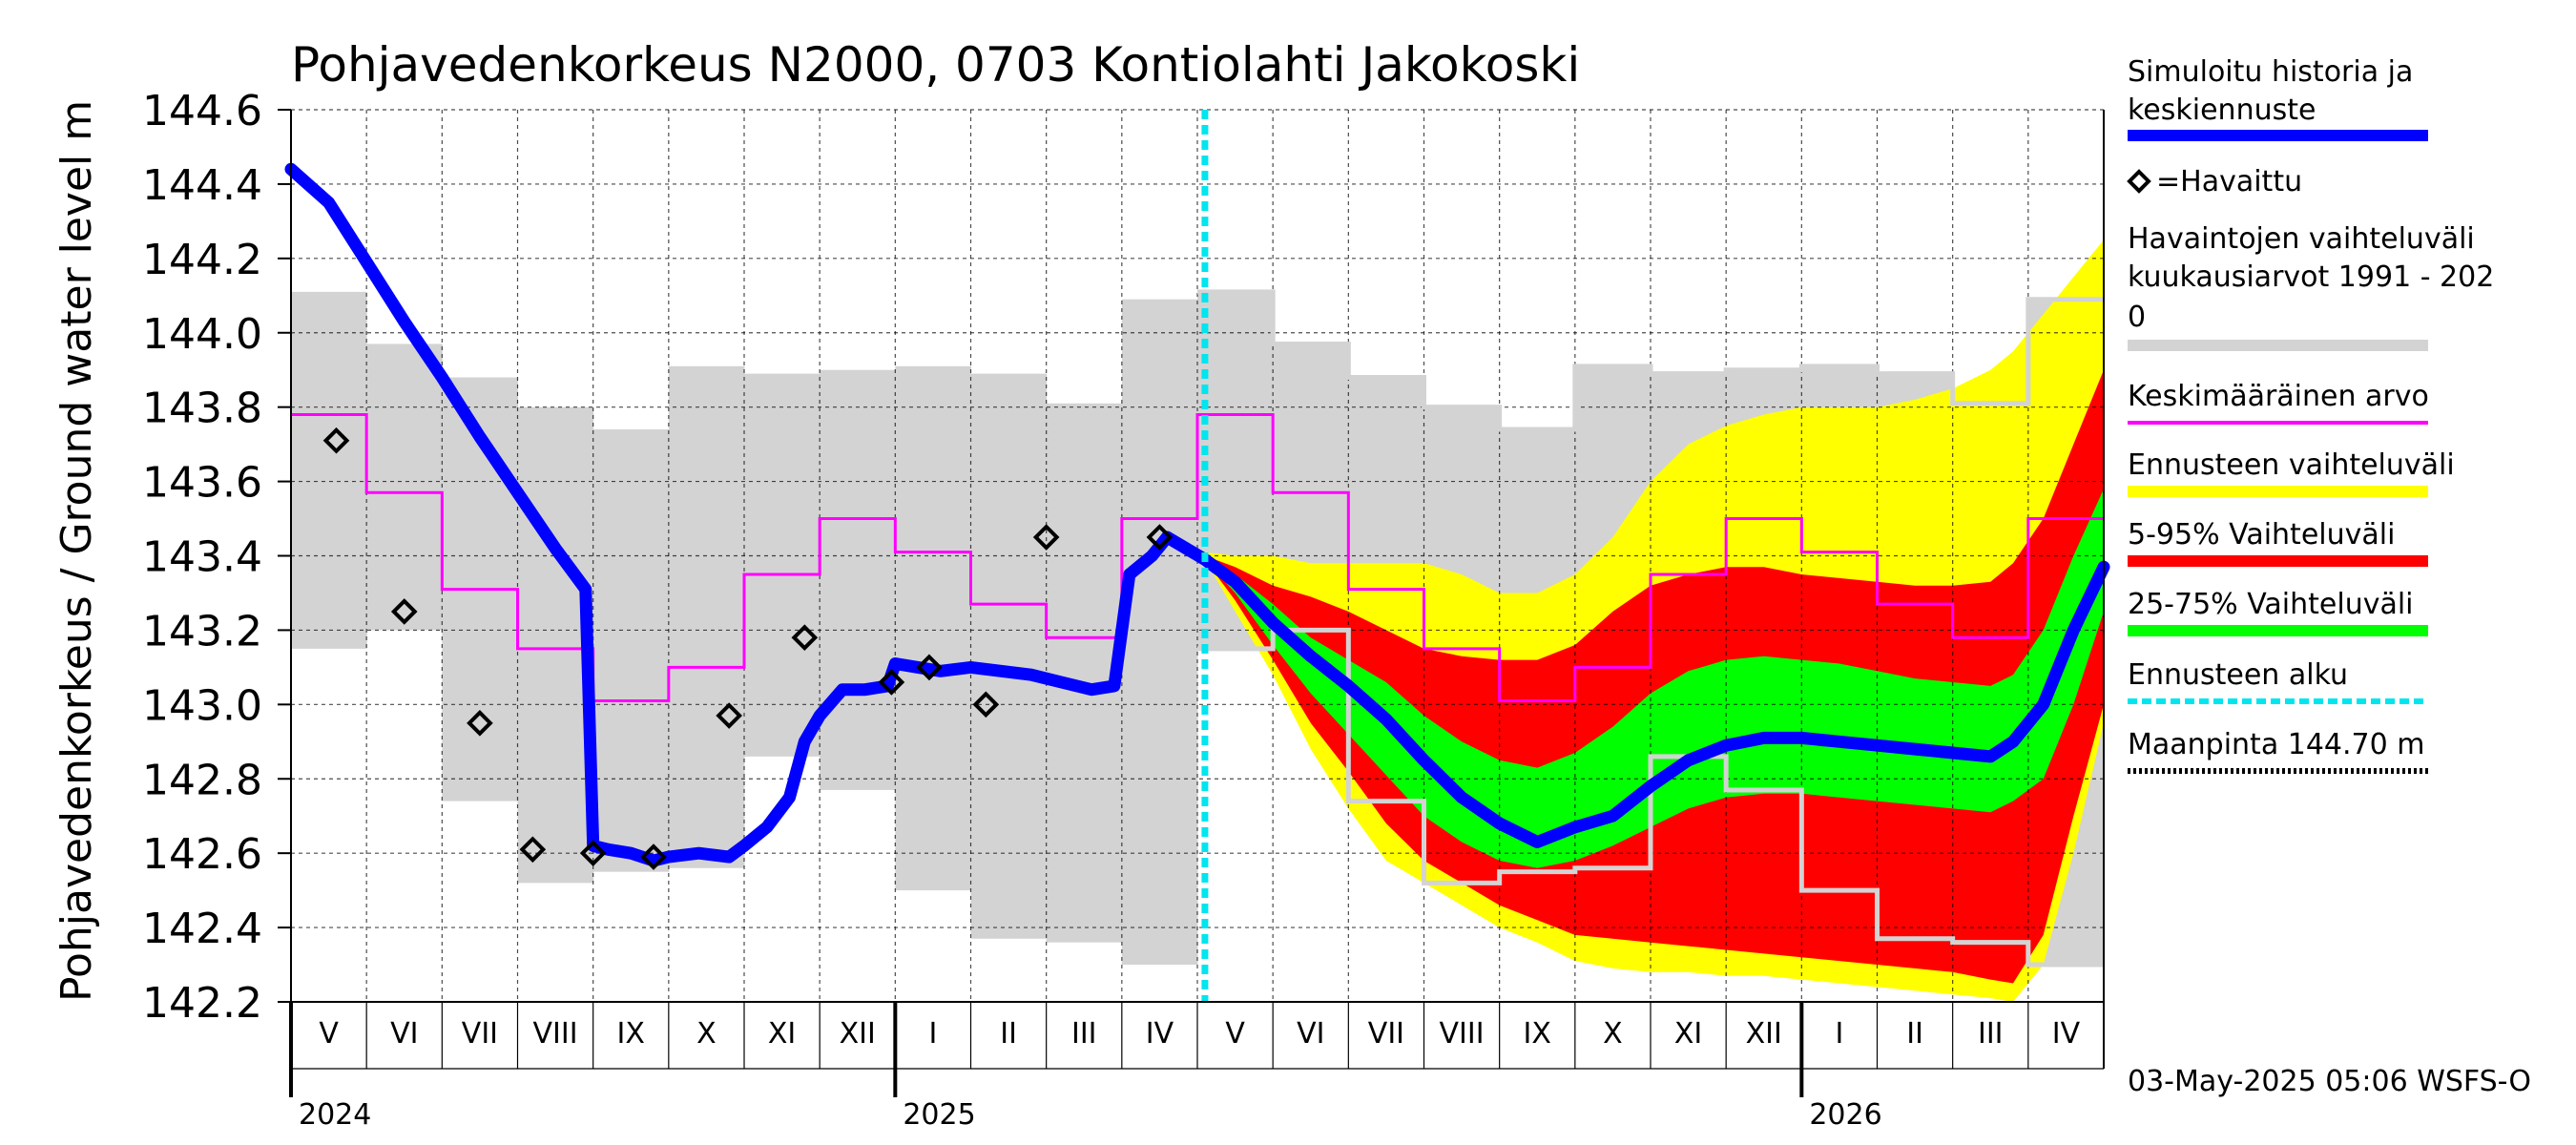 This screenshot has height=1145, width=2576. Describe the element at coordinates (404, 1034) in the screenshot. I see `month-label-1: VI` at that location.